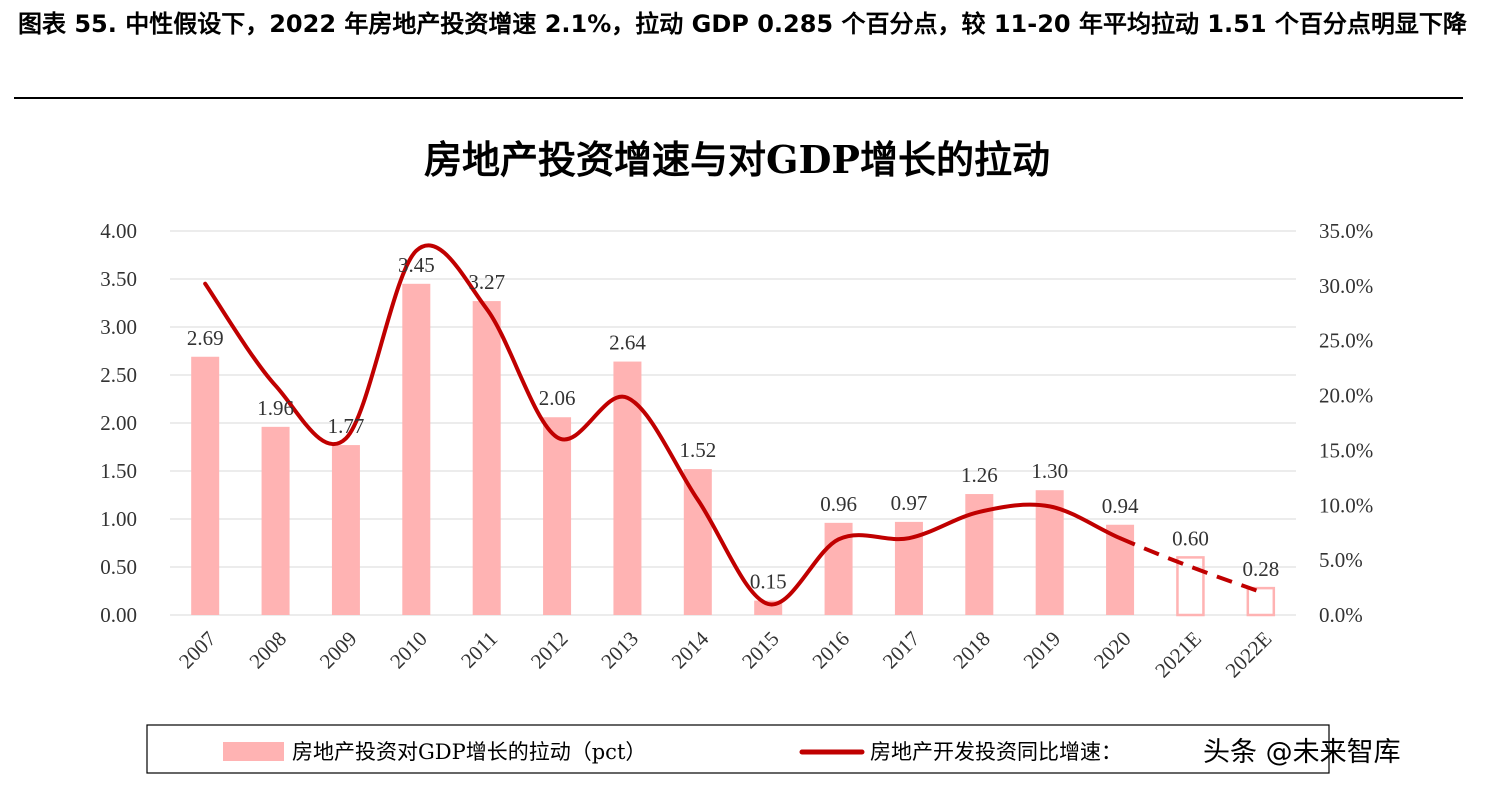 The height and width of the screenshot is (796, 1506). I want to click on legend-frame, so click(738, 749).